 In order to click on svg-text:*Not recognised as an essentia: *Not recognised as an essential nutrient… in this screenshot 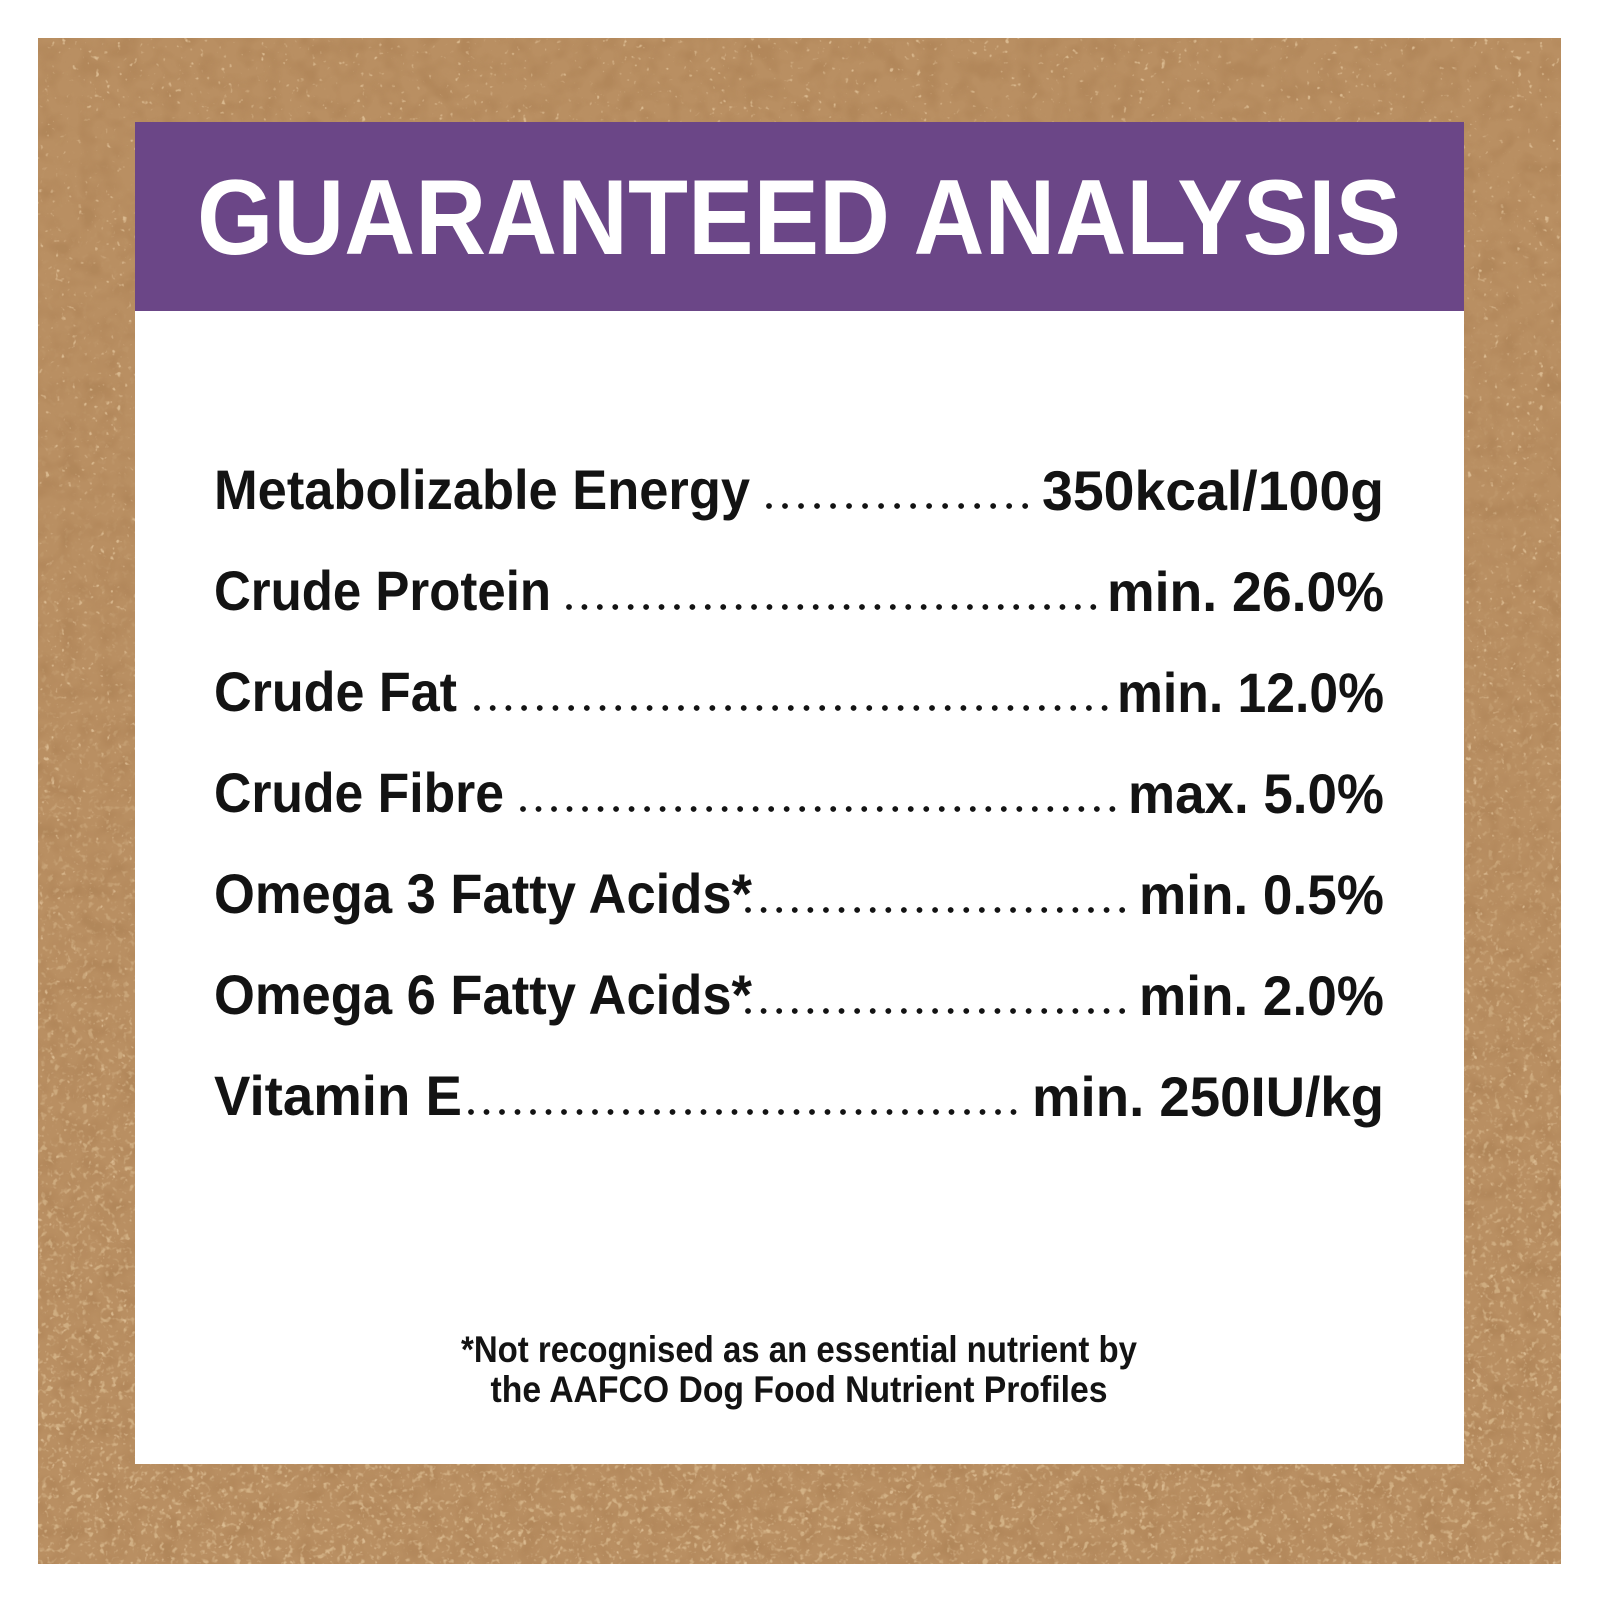, I will do `click(799, 1349)`.